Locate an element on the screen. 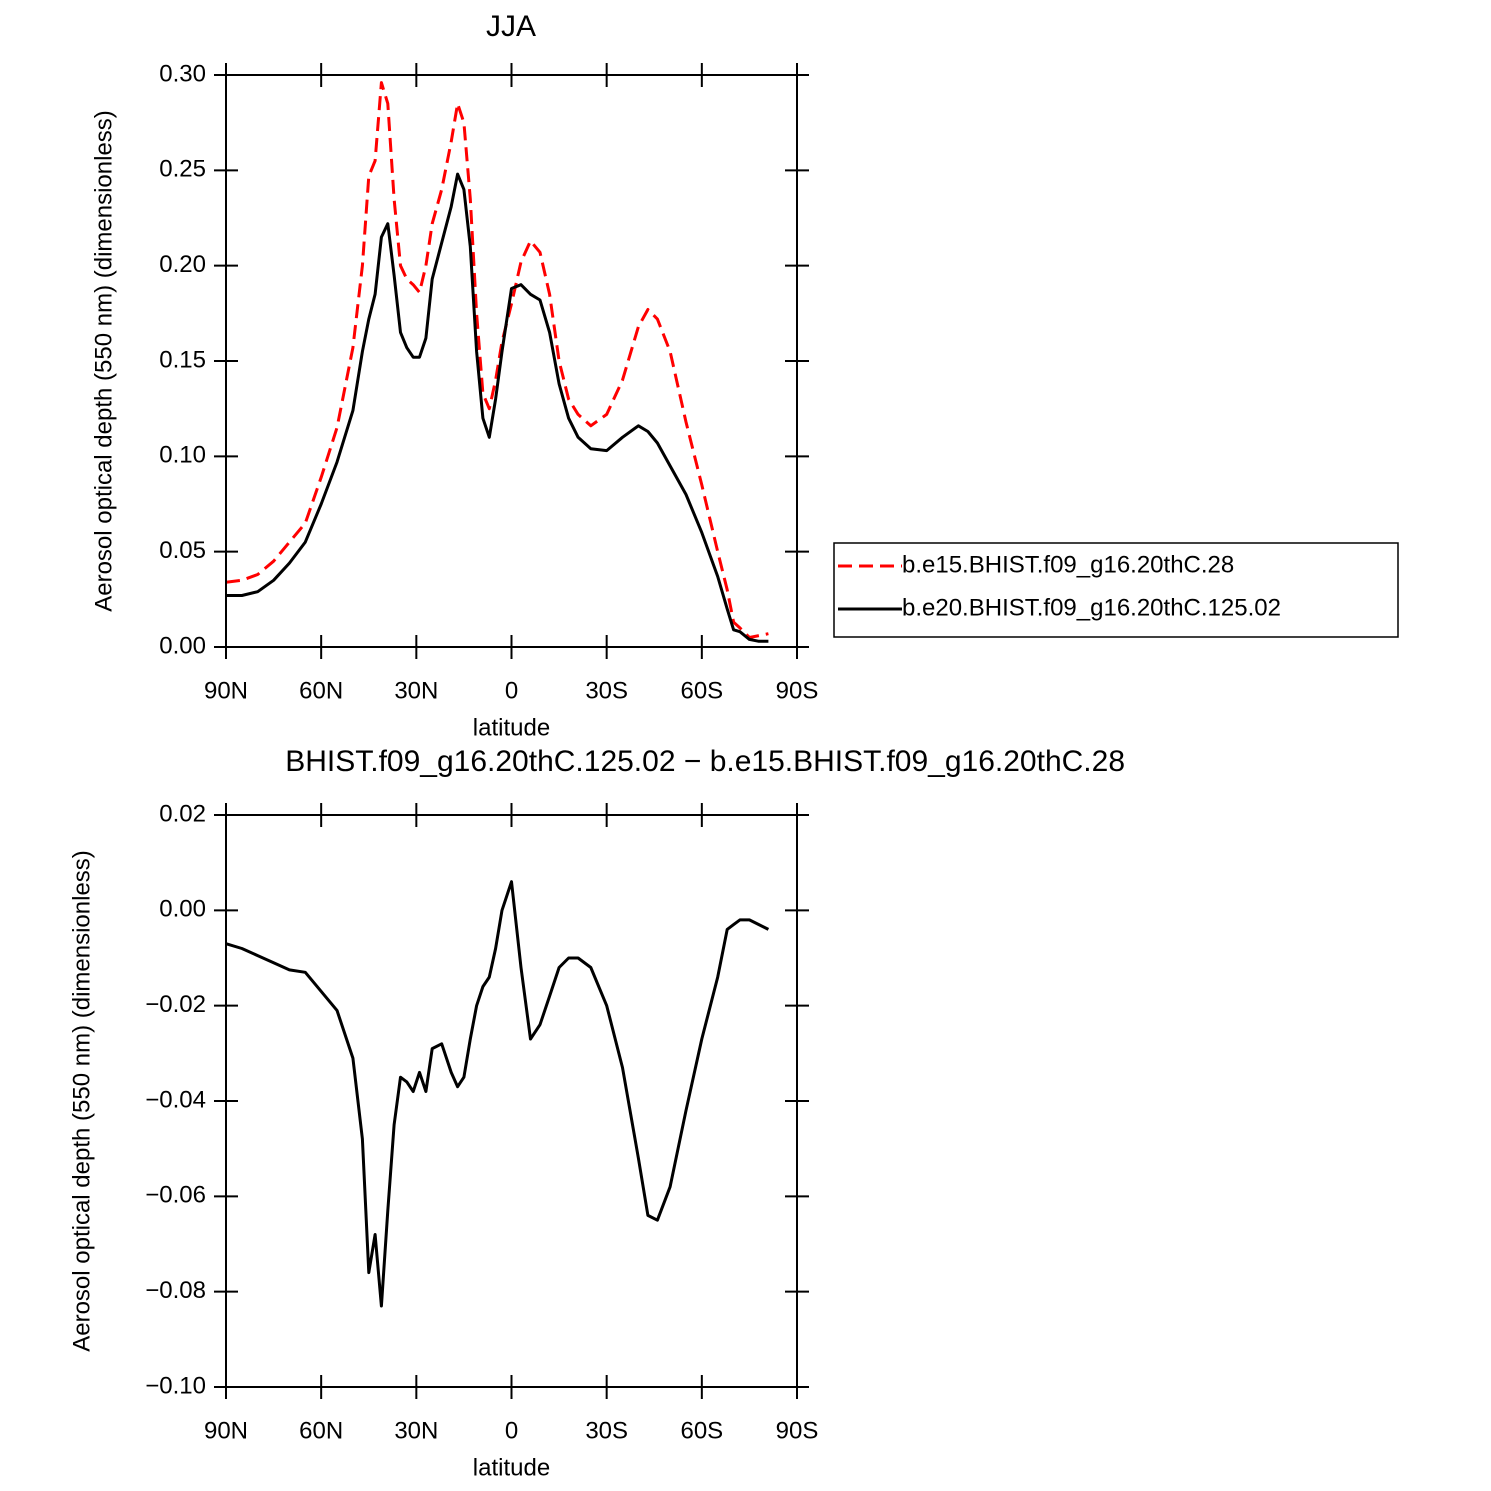 Image resolution: width=1491 pixels, height=1491 pixels. y-tick-label: 0.02 is located at coordinates (182, 813).